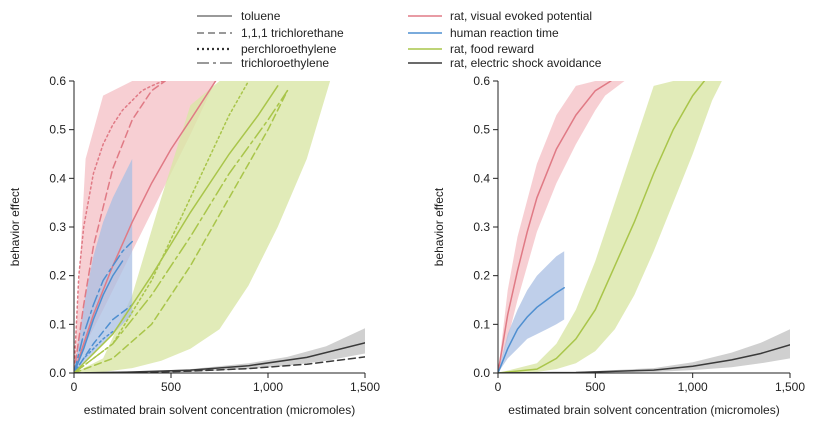 This screenshot has width=816, height=445. Describe the element at coordinates (504, 33) in the screenshot. I see `legend-label-endpoint: human reaction time` at that location.